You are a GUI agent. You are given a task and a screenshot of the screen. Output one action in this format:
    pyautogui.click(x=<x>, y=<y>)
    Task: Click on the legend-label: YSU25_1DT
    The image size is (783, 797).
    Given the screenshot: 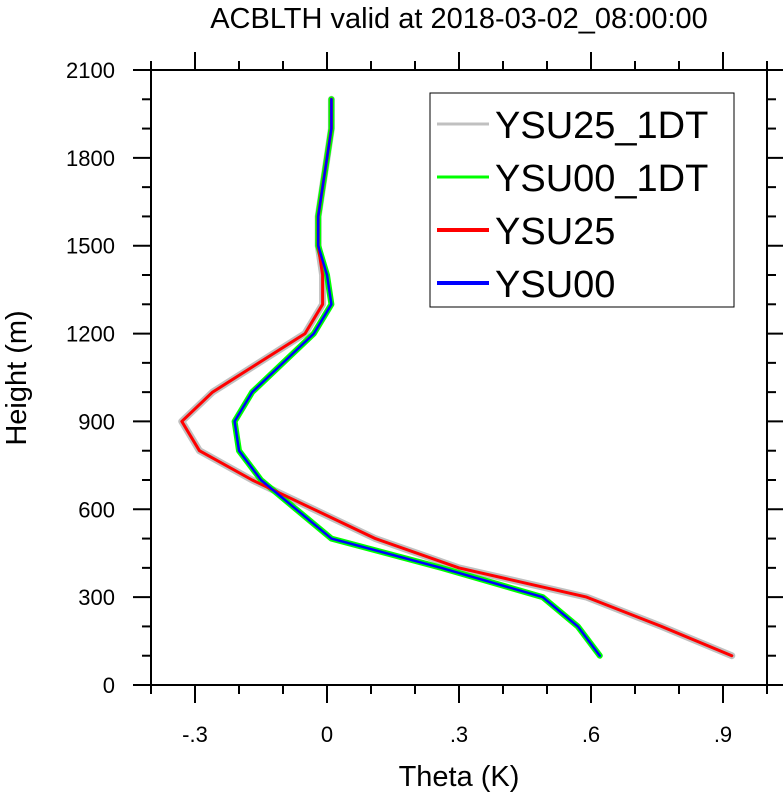 What is the action you would take?
    pyautogui.click(x=601, y=126)
    